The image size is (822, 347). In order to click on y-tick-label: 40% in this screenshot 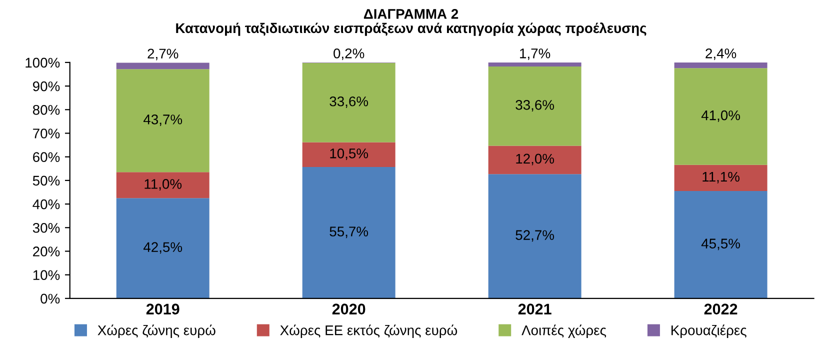, I will do `click(46, 204)`.